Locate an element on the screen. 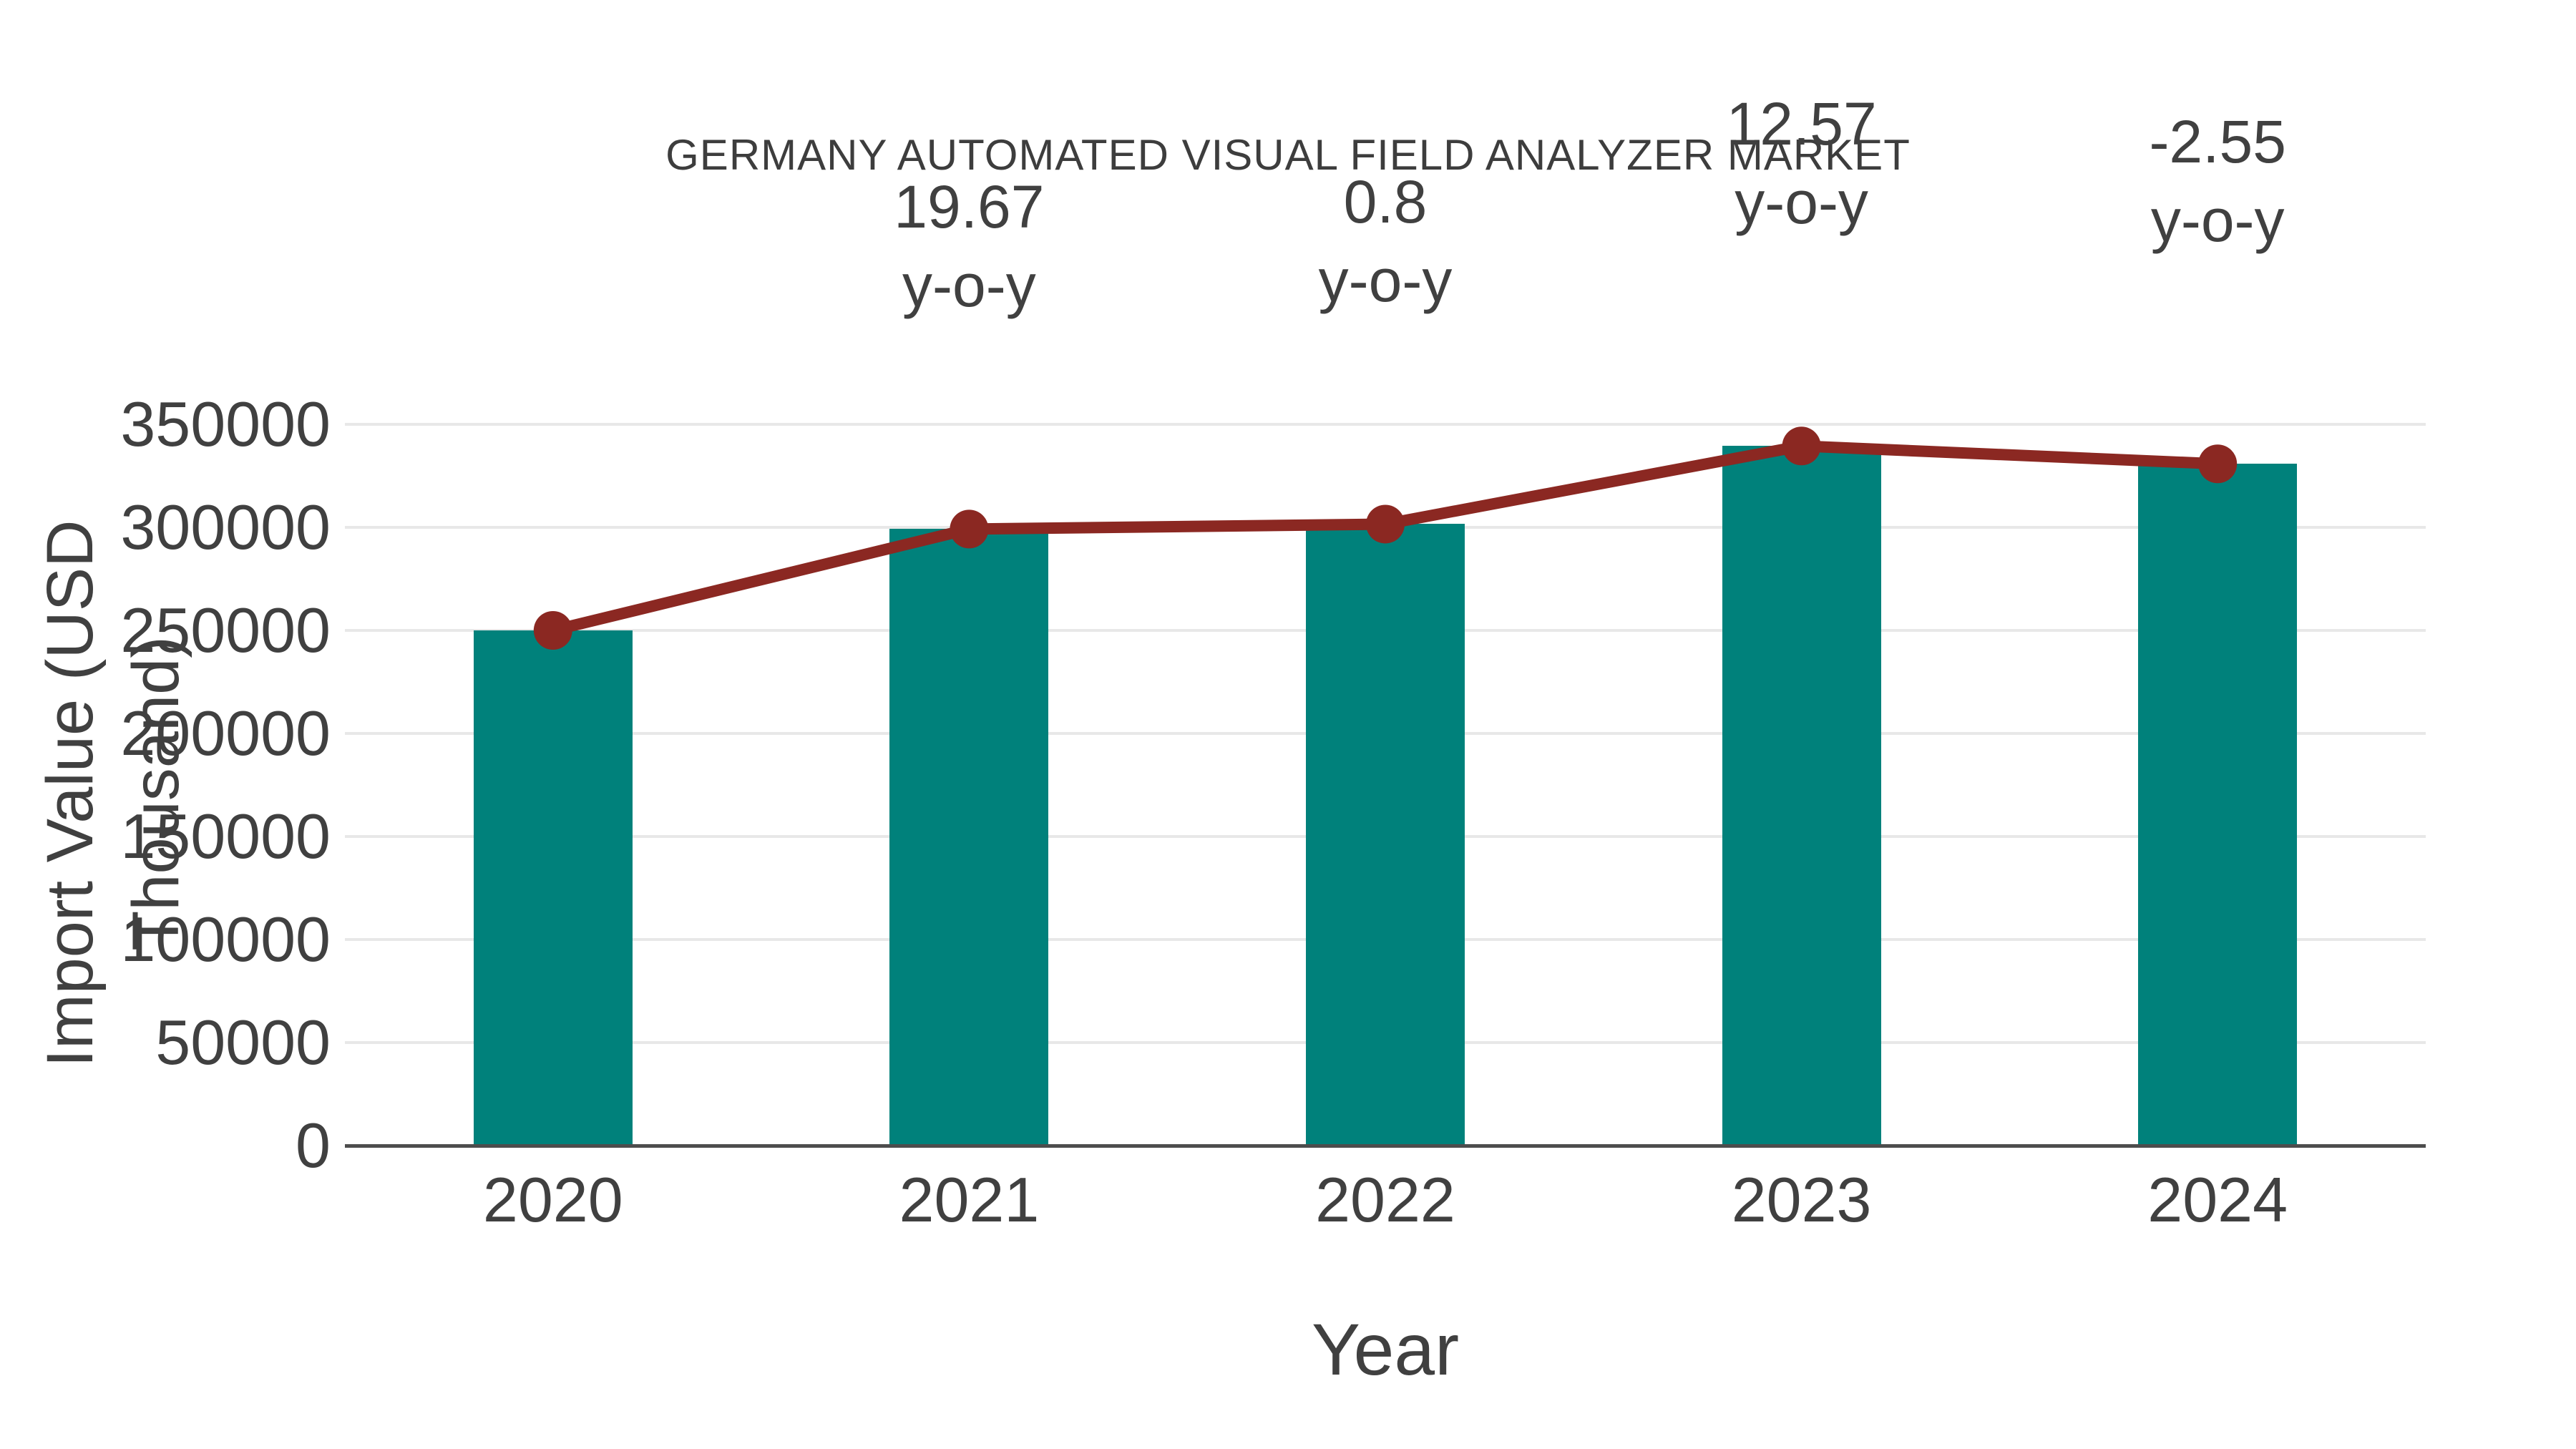 This screenshot has width=2576, height=1449. x-tick-label-2020: 2020 is located at coordinates (552, 1199).